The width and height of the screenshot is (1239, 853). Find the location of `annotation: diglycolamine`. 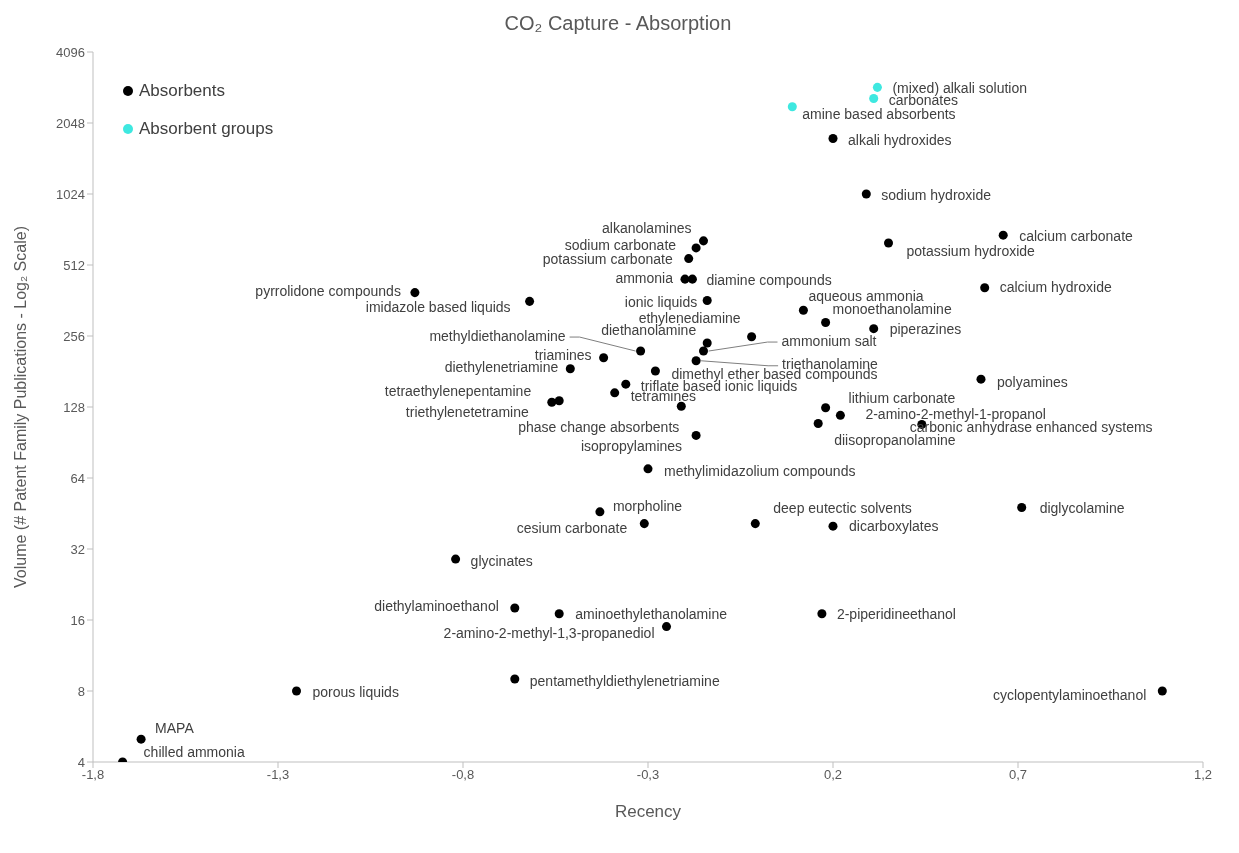

annotation: diglycolamine is located at coordinates (1082, 508).